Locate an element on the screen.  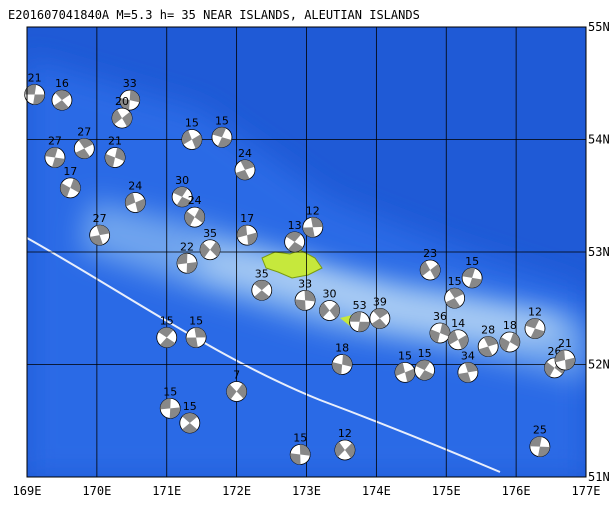
focal-mechanism: 34 is located at coordinates (468, 366).